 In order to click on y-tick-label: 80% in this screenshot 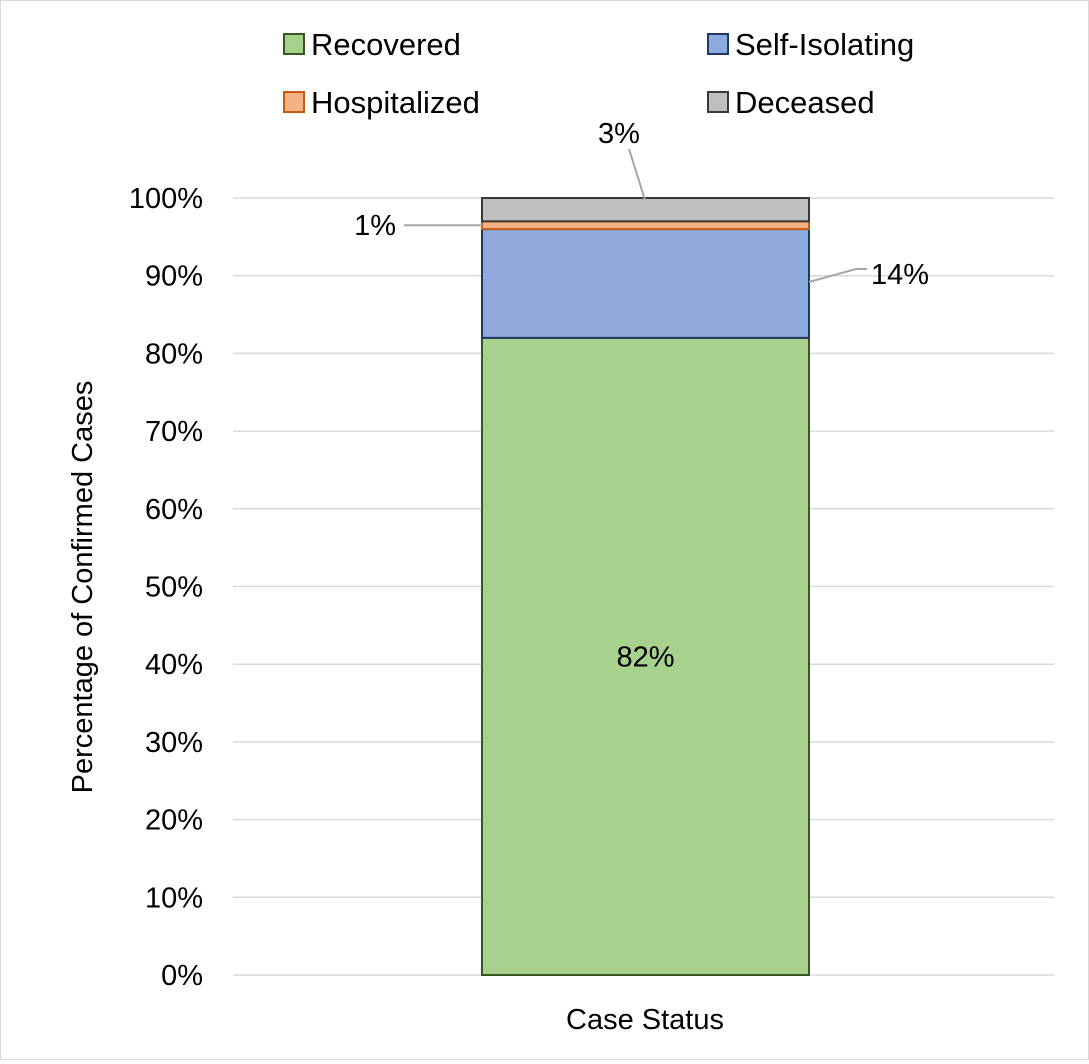, I will do `click(174, 354)`.